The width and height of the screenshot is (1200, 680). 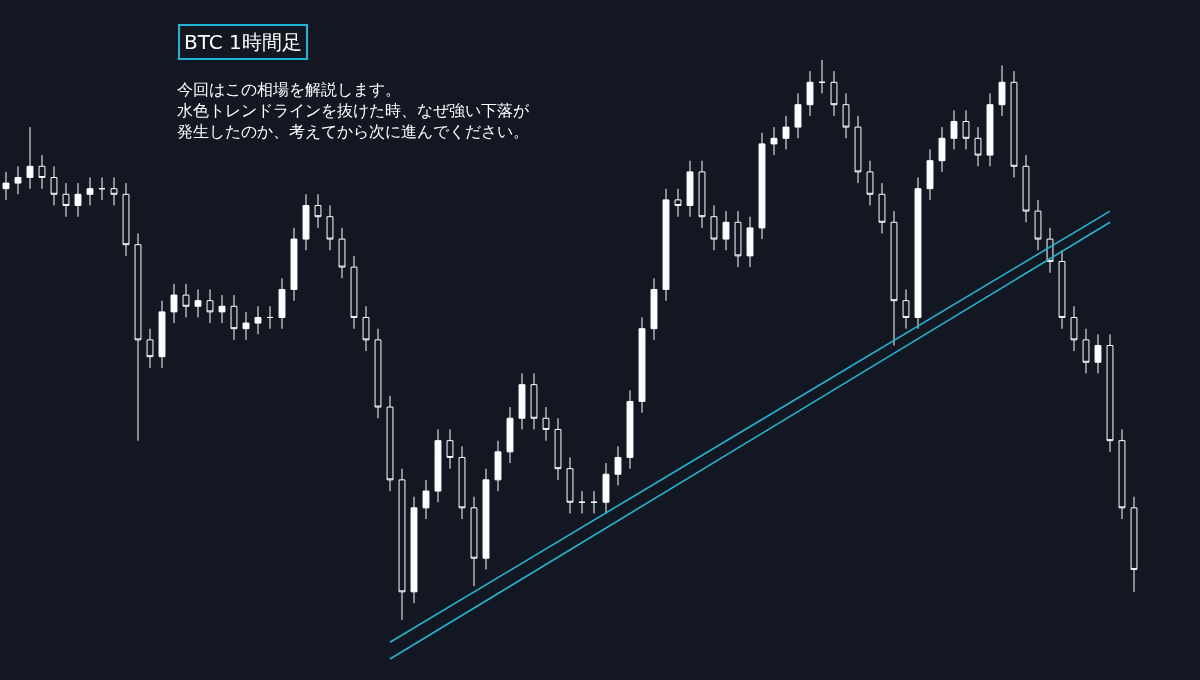 I want to click on annotation: 発生したのか、考えてから次に進んでください。, so click(x=353, y=131).